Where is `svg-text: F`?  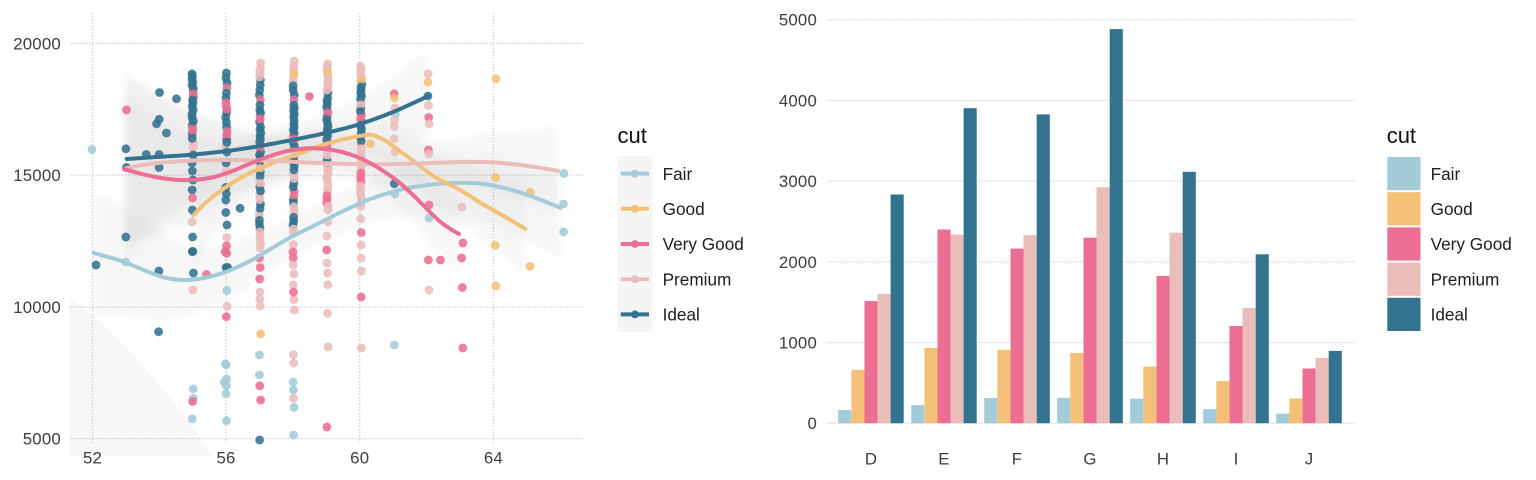 svg-text: F is located at coordinates (1017, 459).